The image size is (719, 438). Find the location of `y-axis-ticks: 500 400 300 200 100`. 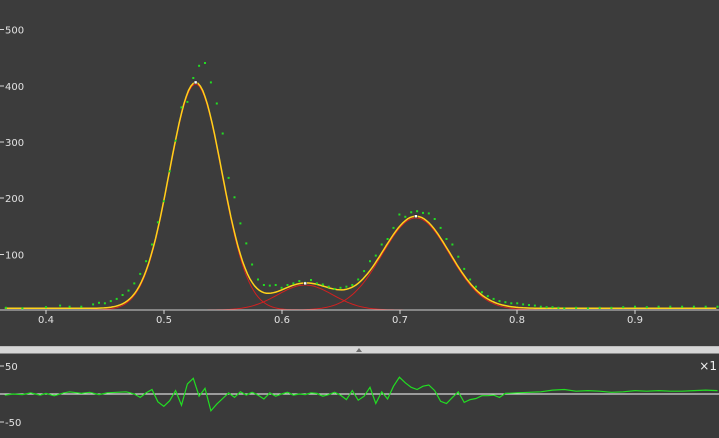

y-axis-ticks: 500 400 300 200 100 is located at coordinates (12, 144).